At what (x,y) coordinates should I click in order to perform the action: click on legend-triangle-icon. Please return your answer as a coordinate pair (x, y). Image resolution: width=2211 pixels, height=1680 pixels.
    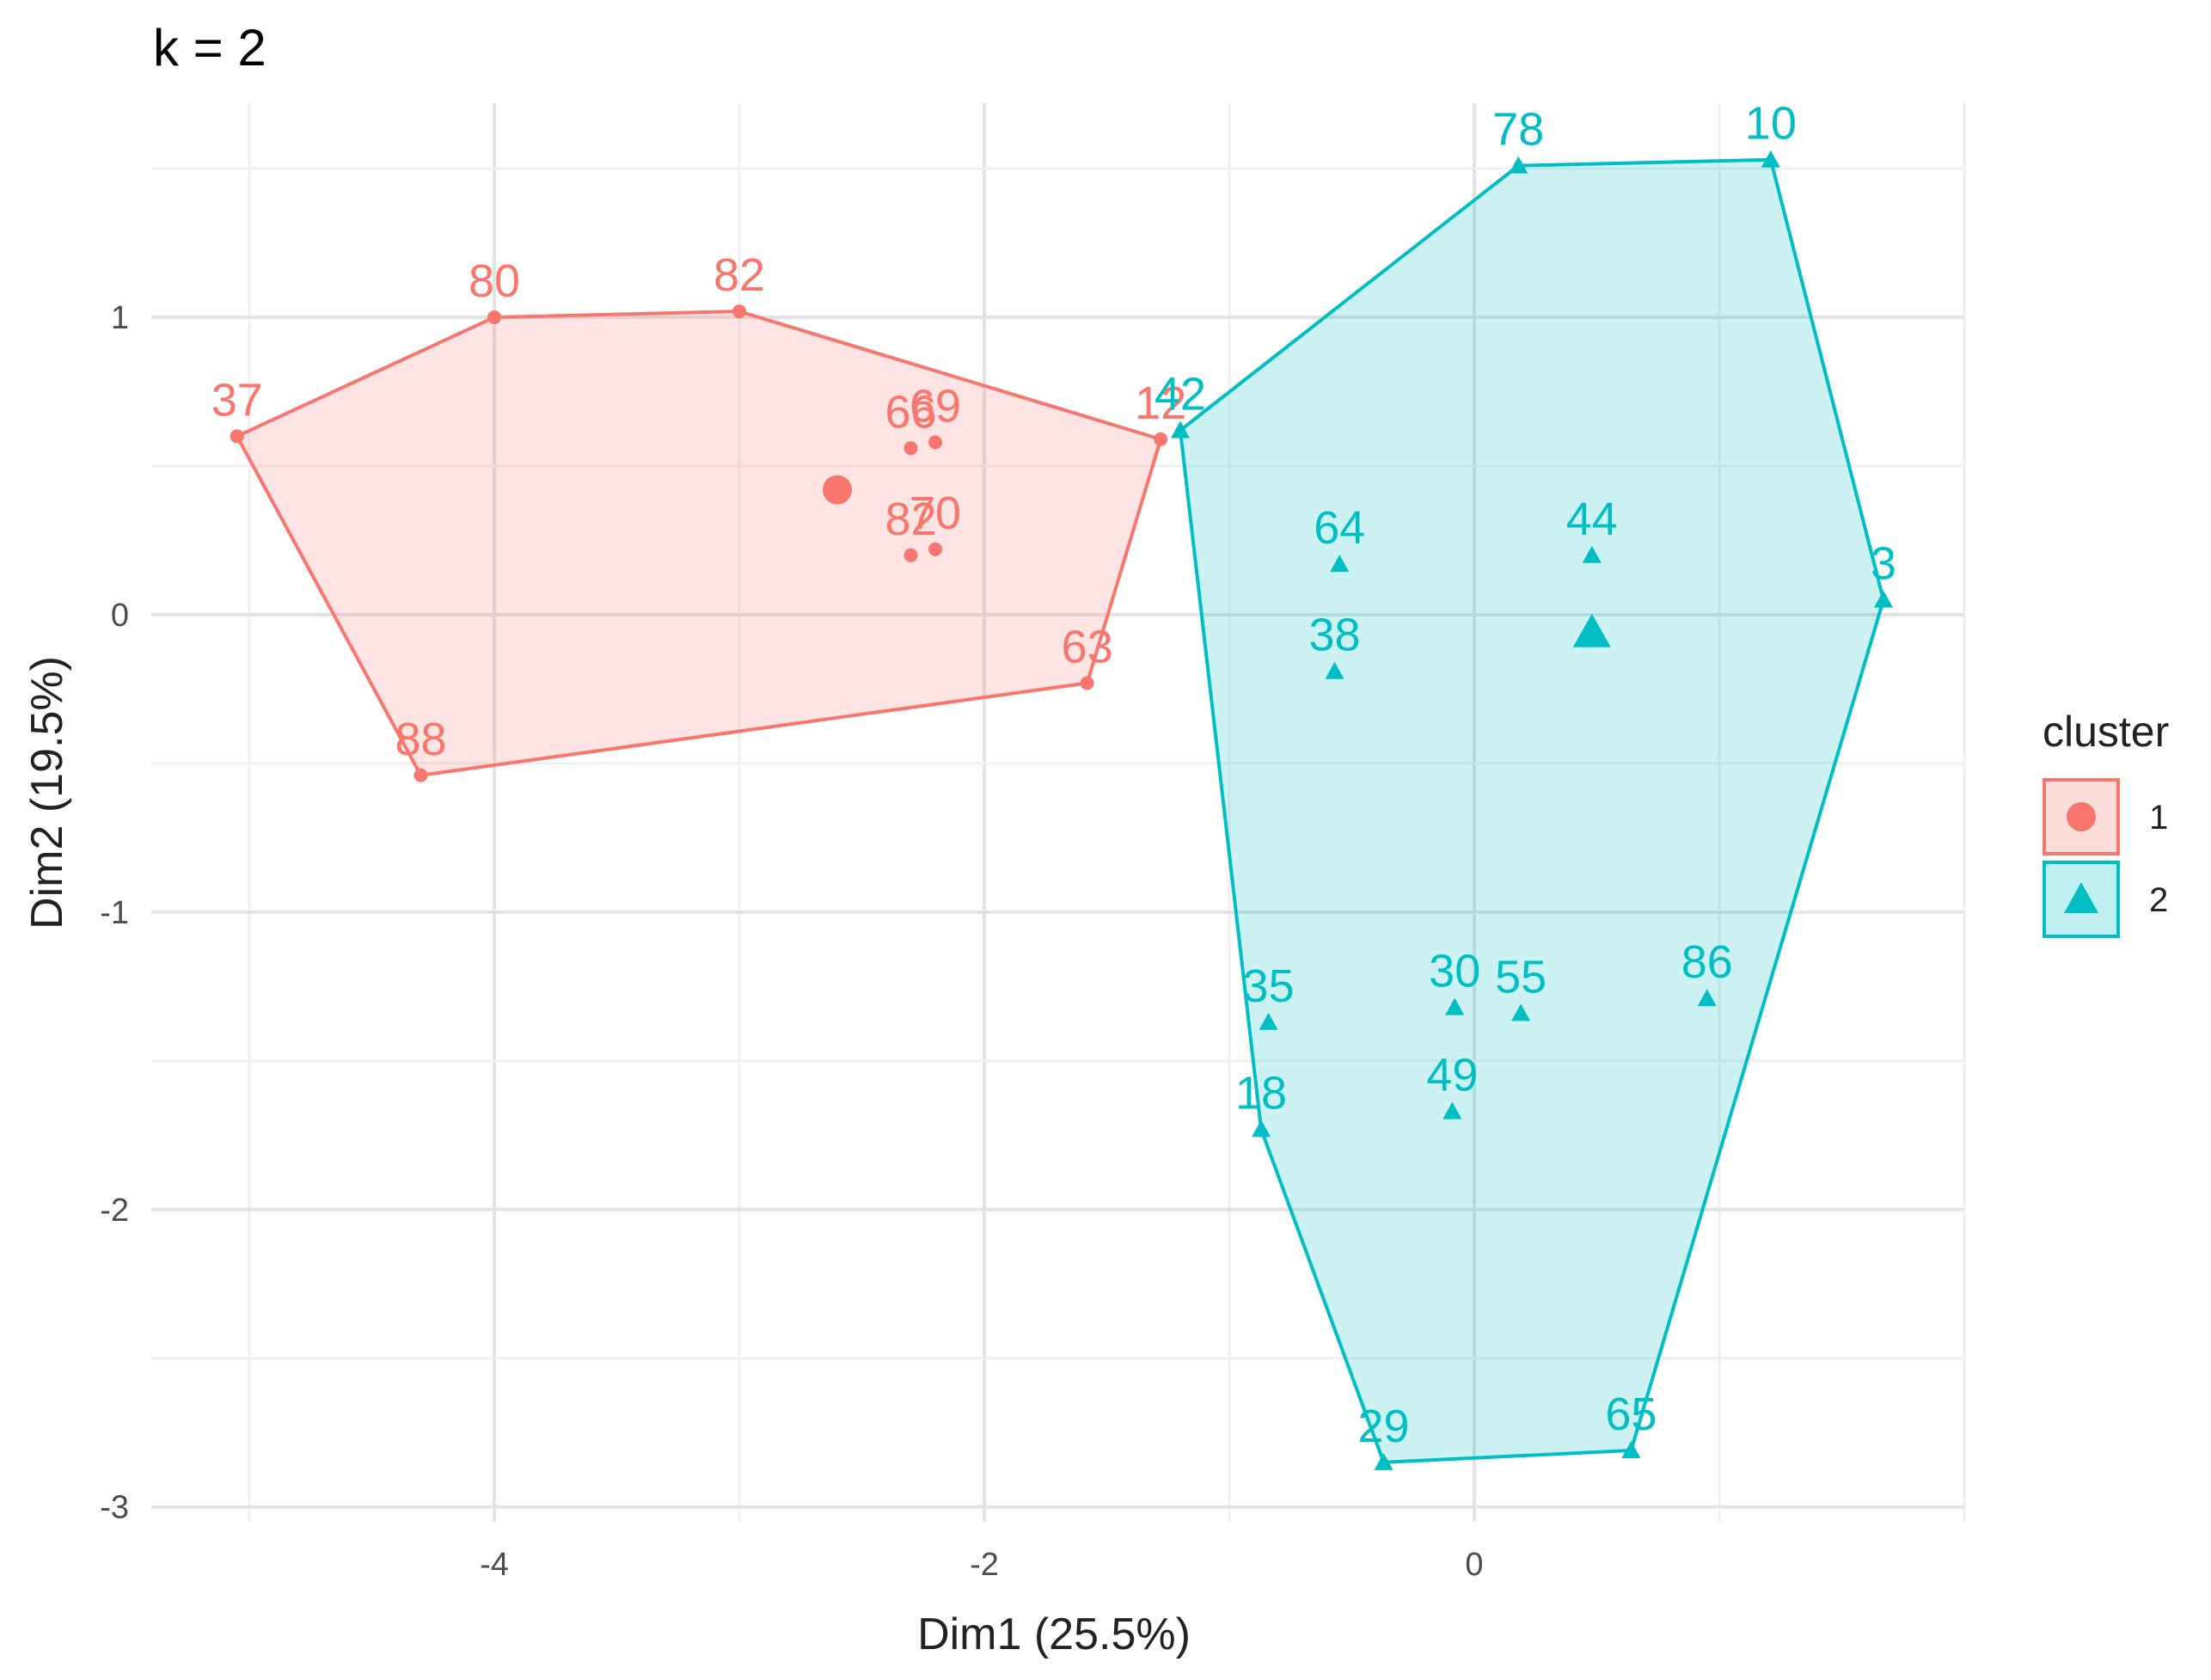
    Looking at the image, I should click on (2081, 898).